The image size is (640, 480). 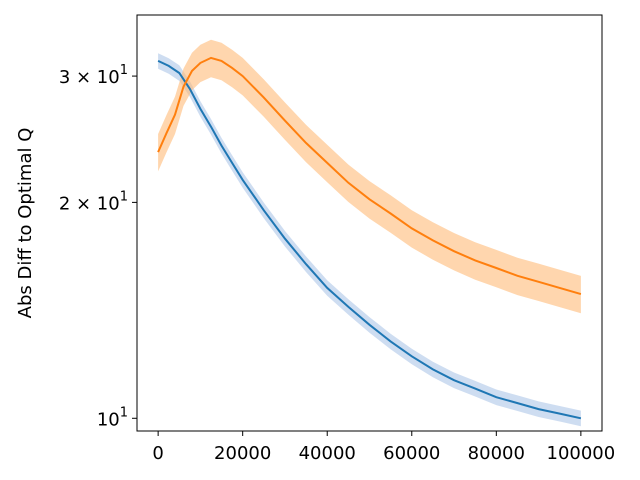 What do you see at coordinates (93, 201) in the screenshot?
I see `y-tick-label: 2 × 10¹` at bounding box center [93, 201].